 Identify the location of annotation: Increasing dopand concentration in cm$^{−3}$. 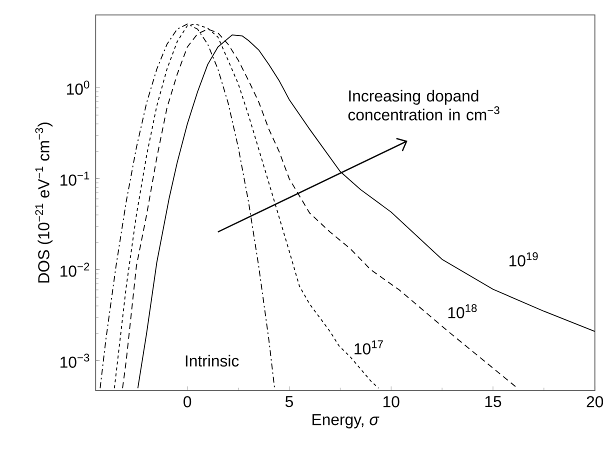
(424, 105).